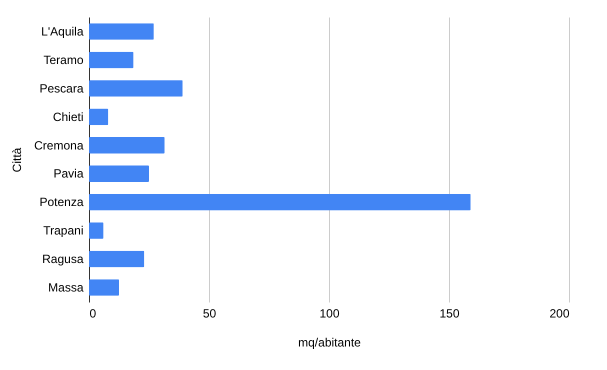  What do you see at coordinates (59, 145) in the screenshot?
I see `y-tick-label: Cremona` at bounding box center [59, 145].